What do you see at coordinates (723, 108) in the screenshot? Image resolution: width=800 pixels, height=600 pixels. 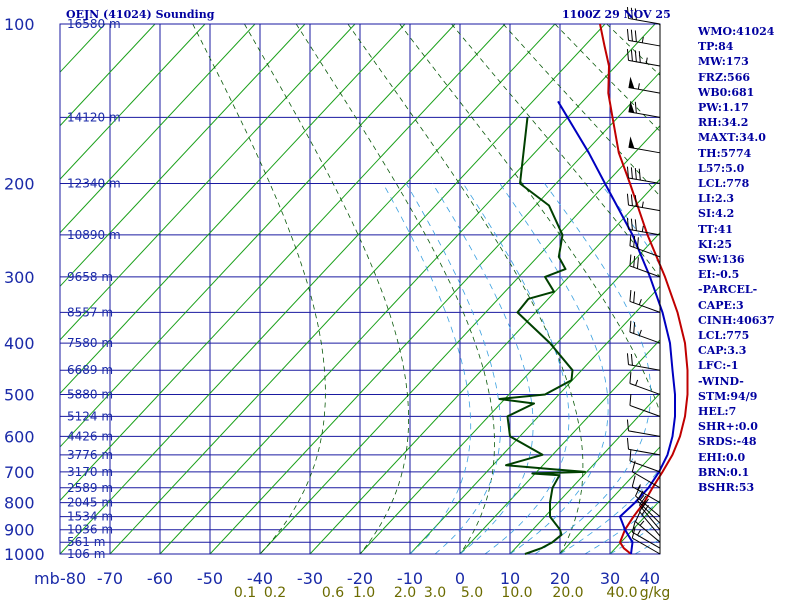 I see `sounding-index: PW:1.17` at bounding box center [723, 108].